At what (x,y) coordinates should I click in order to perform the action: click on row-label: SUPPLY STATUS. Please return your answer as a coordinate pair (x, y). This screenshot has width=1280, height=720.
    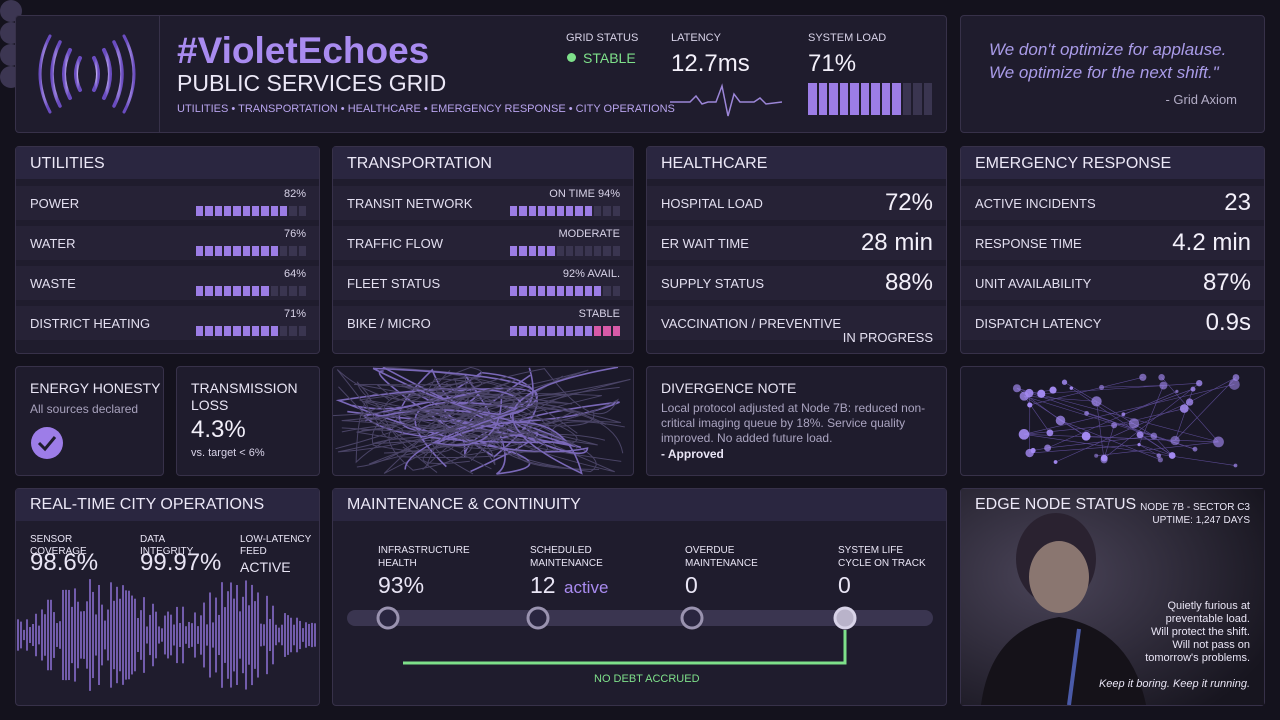
    Looking at the image, I should click on (713, 283).